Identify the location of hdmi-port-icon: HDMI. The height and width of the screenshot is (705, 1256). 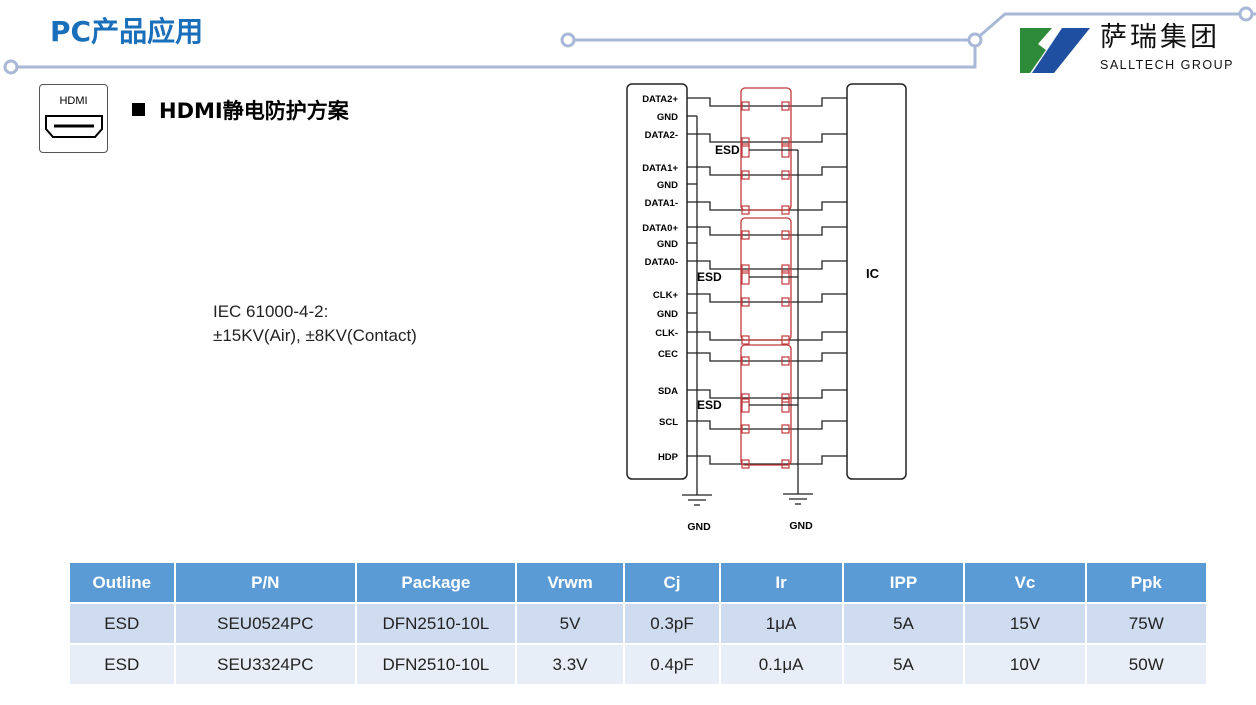
(73, 118).